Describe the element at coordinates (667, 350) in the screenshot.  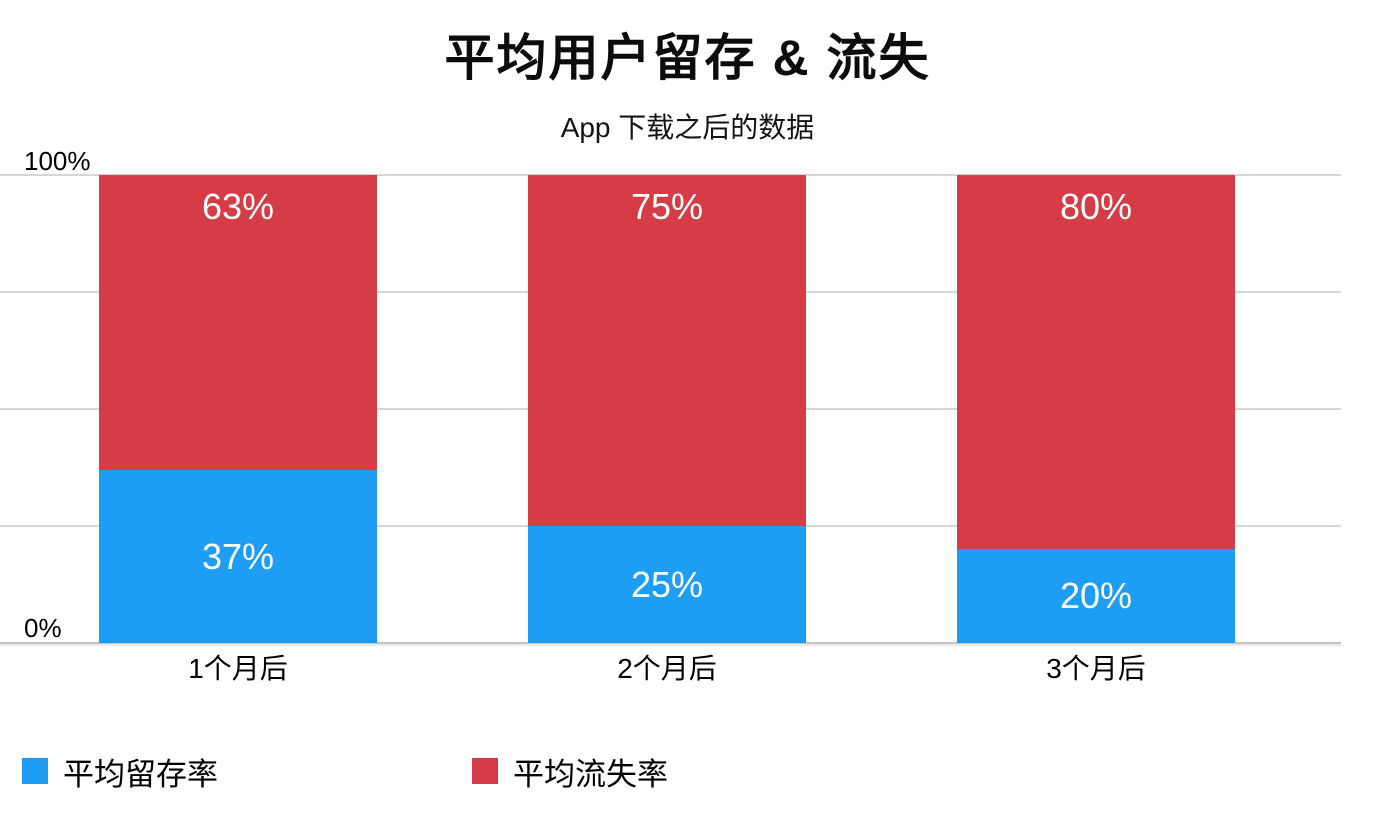
I see `churn-segment-2: 75%` at that location.